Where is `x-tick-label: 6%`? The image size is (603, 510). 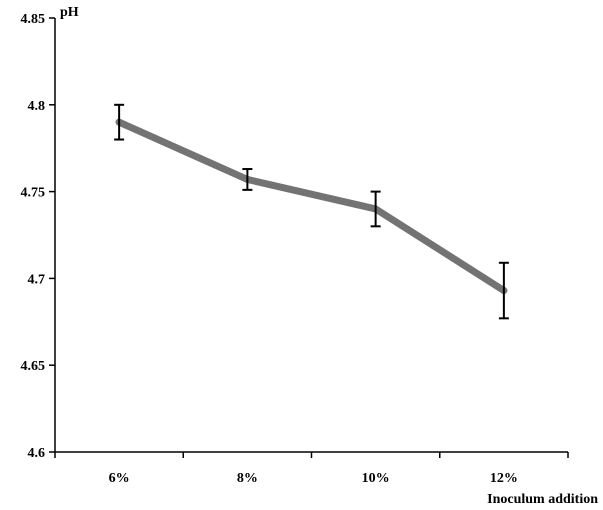 x-tick-label: 6% is located at coordinates (119, 478).